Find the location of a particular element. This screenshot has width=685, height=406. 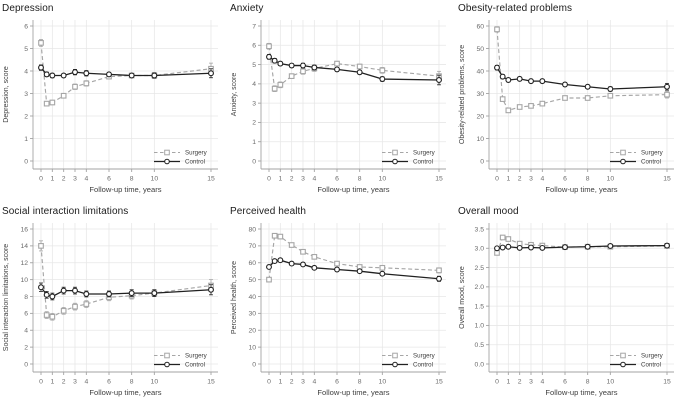

x-tick-label: 0 is located at coordinates (497, 382).